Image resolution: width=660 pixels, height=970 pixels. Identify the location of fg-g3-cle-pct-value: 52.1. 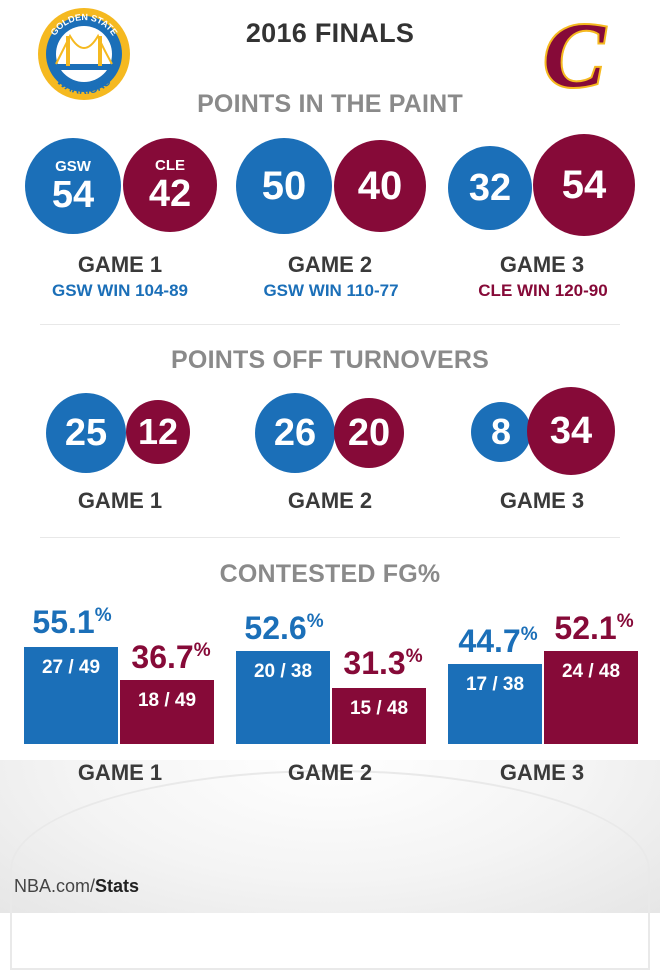
(585, 628).